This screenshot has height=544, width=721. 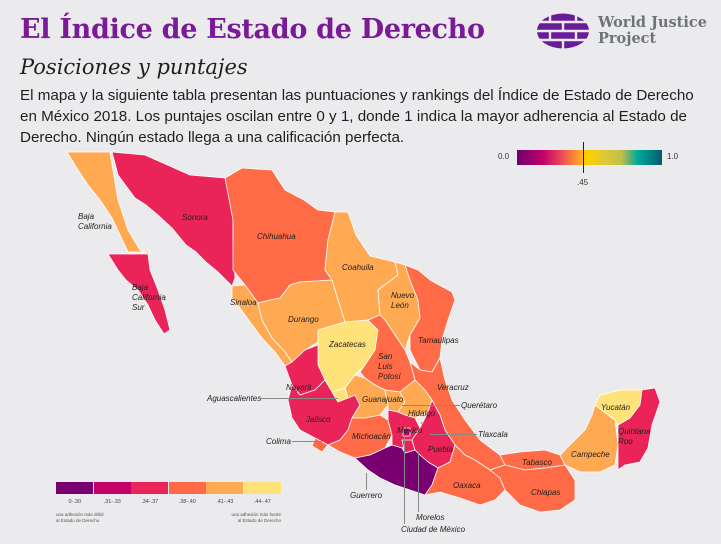 I want to click on label-sonora: Sonora, so click(x=195, y=217).